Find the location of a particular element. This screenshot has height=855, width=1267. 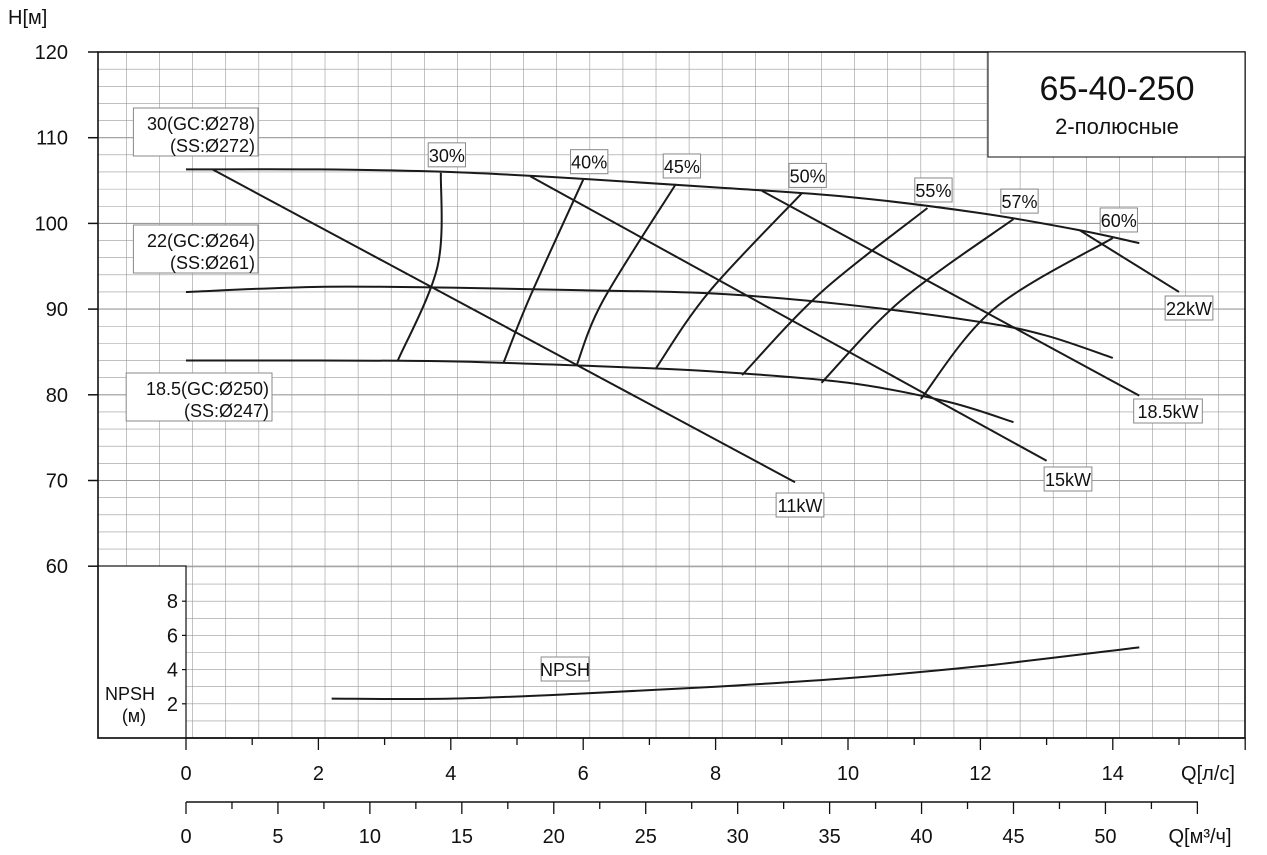

power-label-15kW-box is located at coordinates (1068, 479).